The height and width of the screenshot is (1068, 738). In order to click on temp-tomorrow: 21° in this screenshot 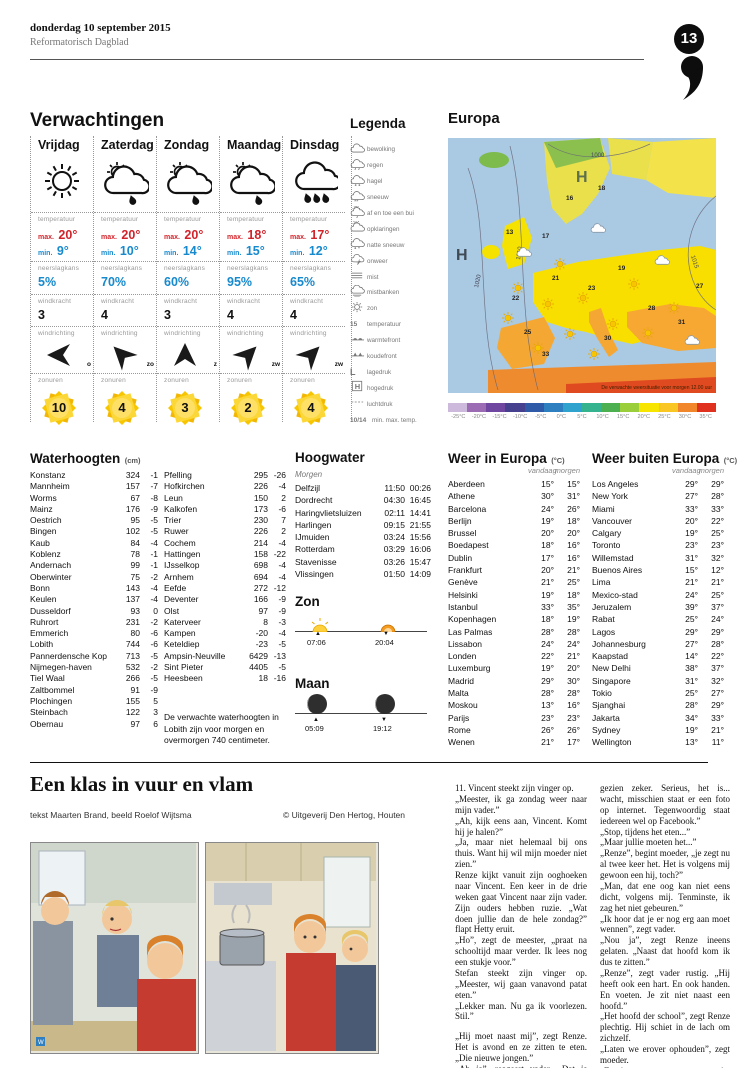, I will do `click(573, 656)`.